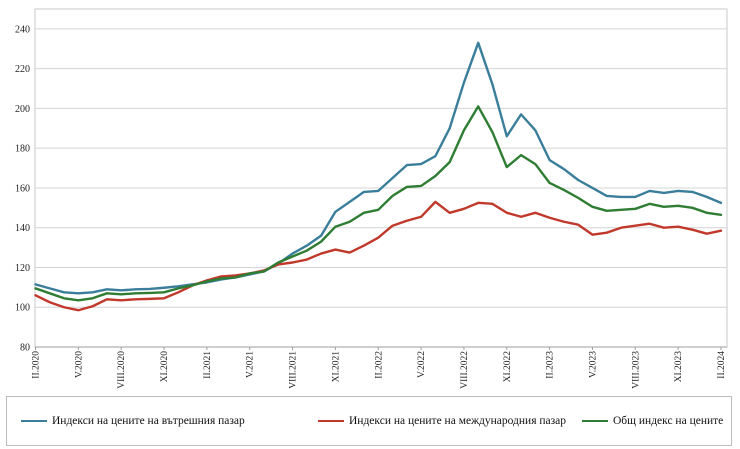 The image size is (740, 449). I want to click on x-tick-label: XI.2022, so click(508, 367).